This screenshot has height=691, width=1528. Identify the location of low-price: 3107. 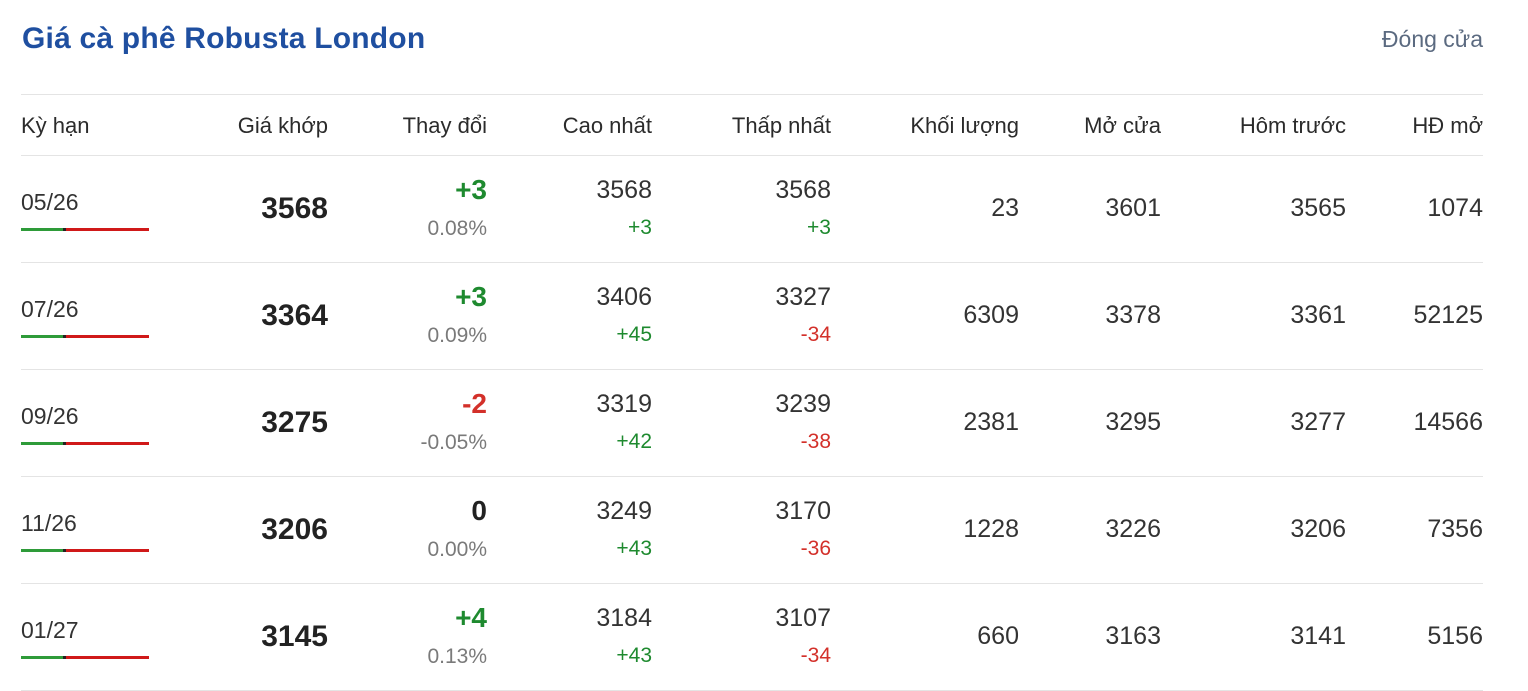
(803, 618).